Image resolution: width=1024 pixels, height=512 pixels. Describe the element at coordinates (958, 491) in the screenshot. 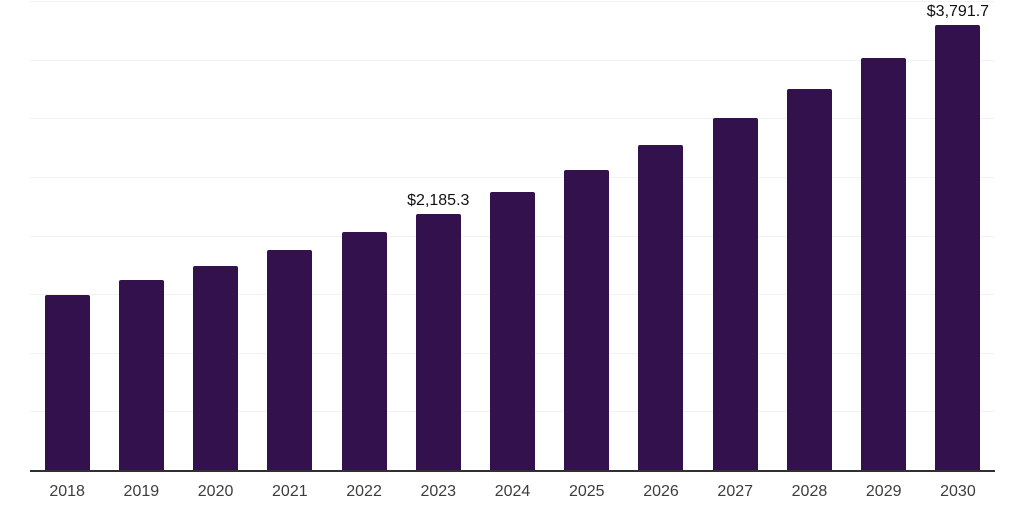

I see `x-tick-2030: 2030` at that location.